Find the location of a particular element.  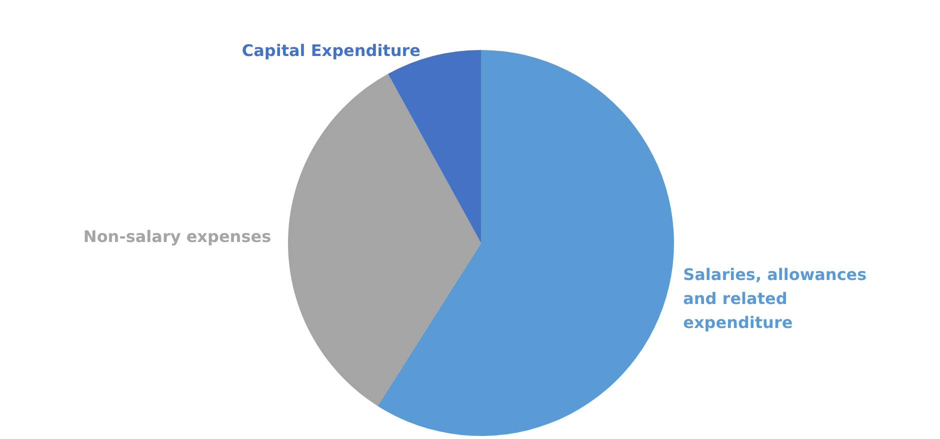

slice-label: Non-salary expenses is located at coordinates (177, 236).